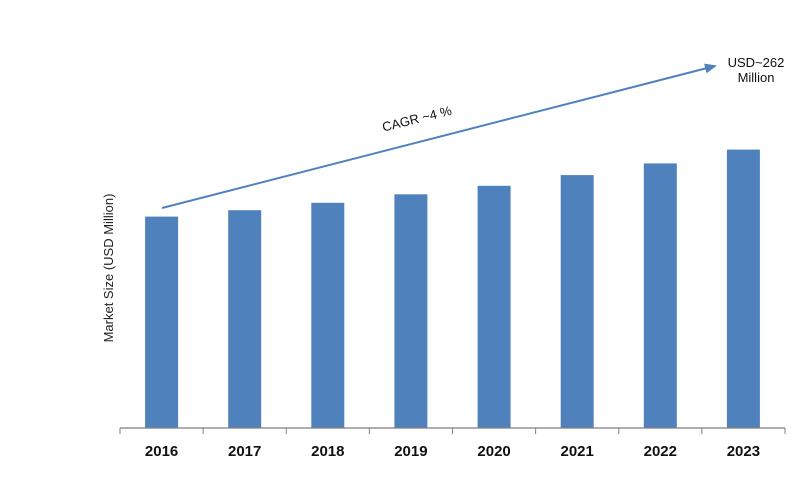 This screenshot has width=800, height=497. What do you see at coordinates (328, 315) in the screenshot?
I see `bar-2018` at bounding box center [328, 315].